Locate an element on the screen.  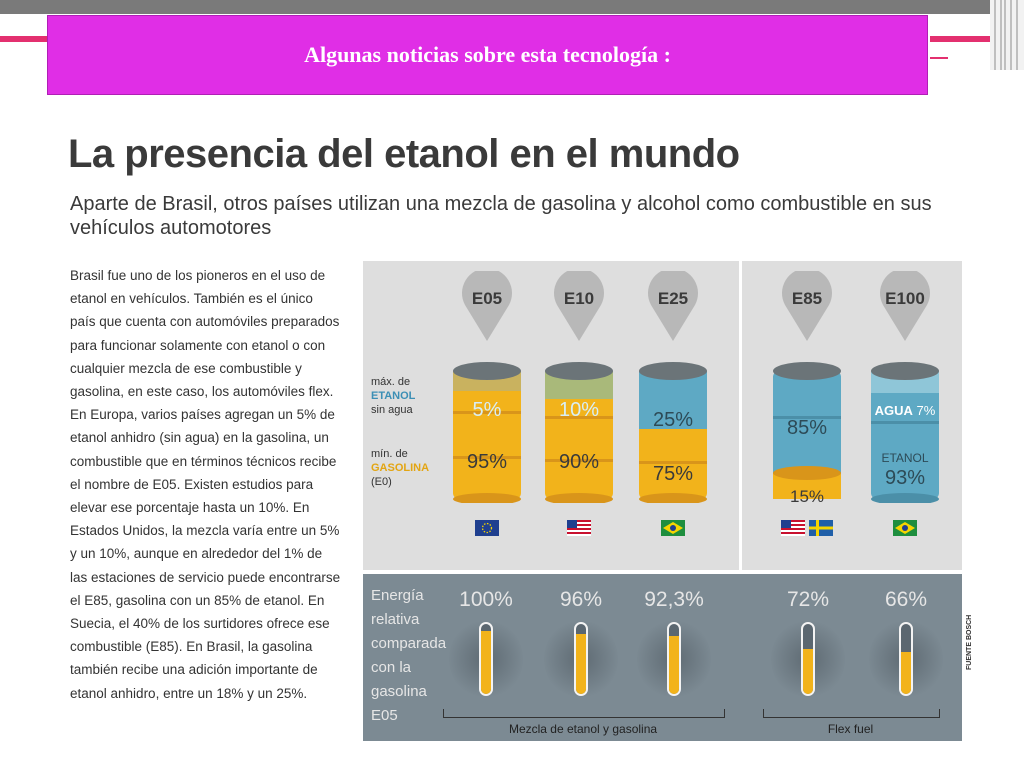
accent-line-right is located at coordinates (962, 39).